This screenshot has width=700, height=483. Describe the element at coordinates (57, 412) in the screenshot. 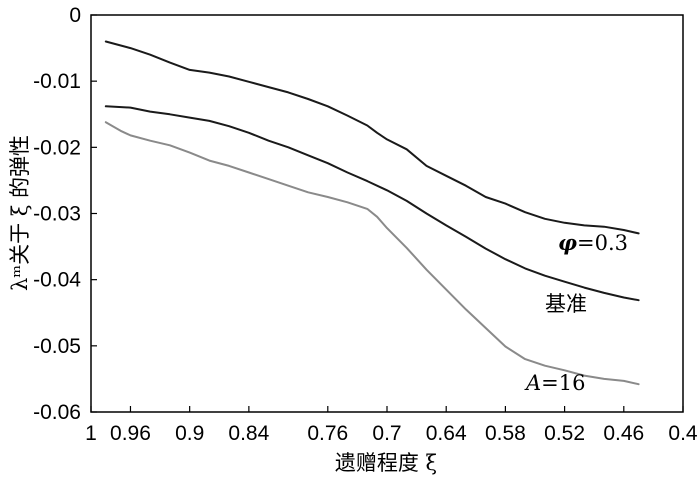

I see `y-tick-label: -0.06` at that location.